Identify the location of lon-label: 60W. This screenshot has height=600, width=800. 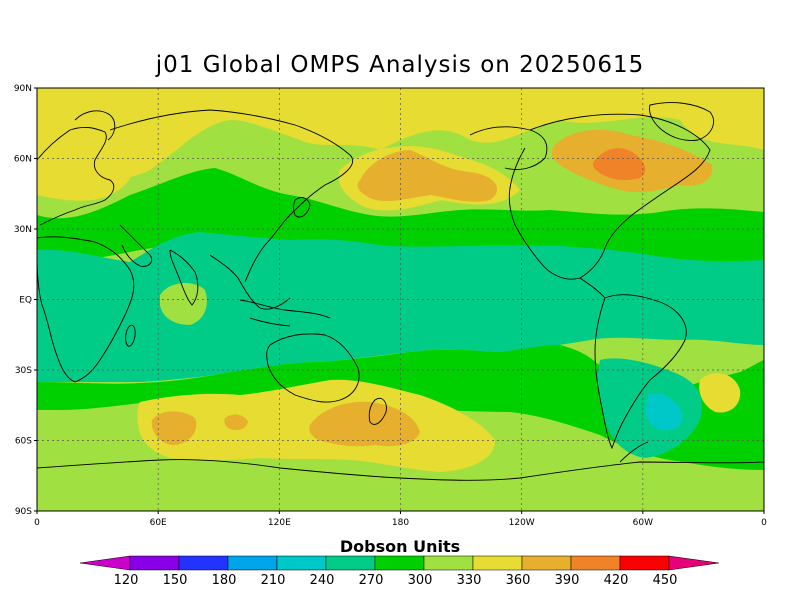
(643, 523).